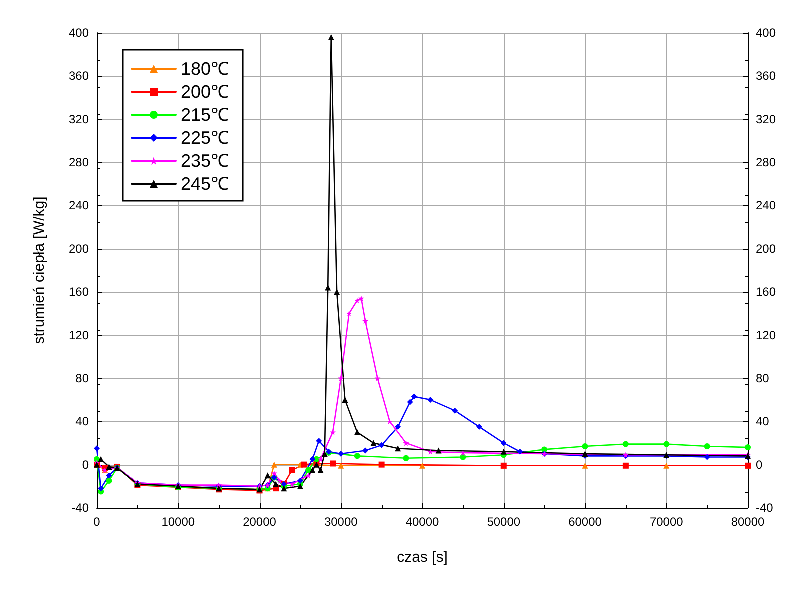  I want to click on y2-tick-label: 400, so click(766, 33).